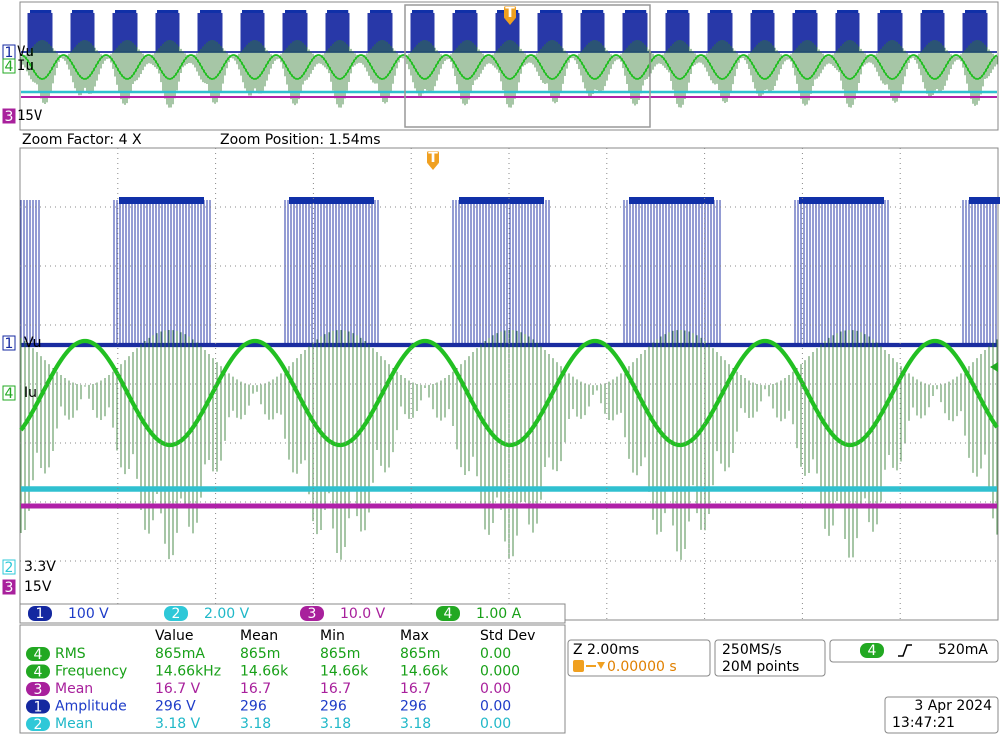  What do you see at coordinates (601, 665) in the screenshot?
I see `trigger-pos-marker` at bounding box center [601, 665].